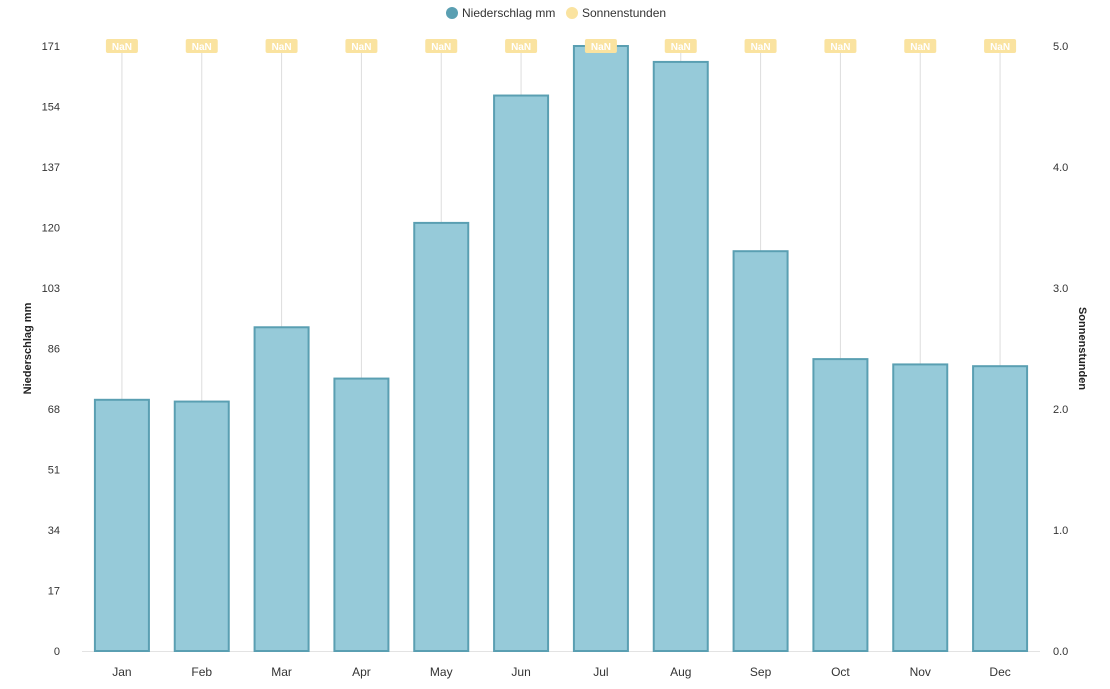 The image size is (1110, 689). I want to click on point-label-sep: NaN, so click(760, 46).